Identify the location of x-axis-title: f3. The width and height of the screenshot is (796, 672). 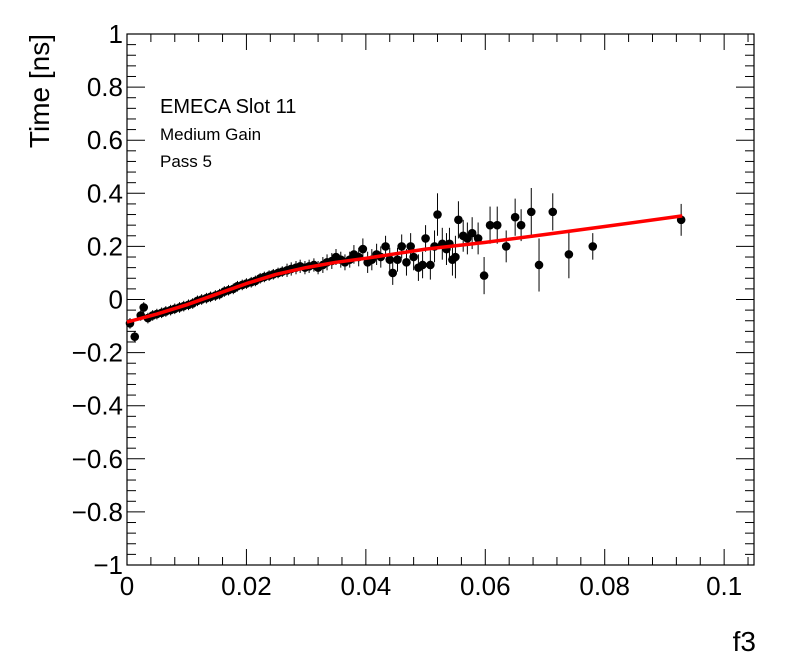
(744, 641).